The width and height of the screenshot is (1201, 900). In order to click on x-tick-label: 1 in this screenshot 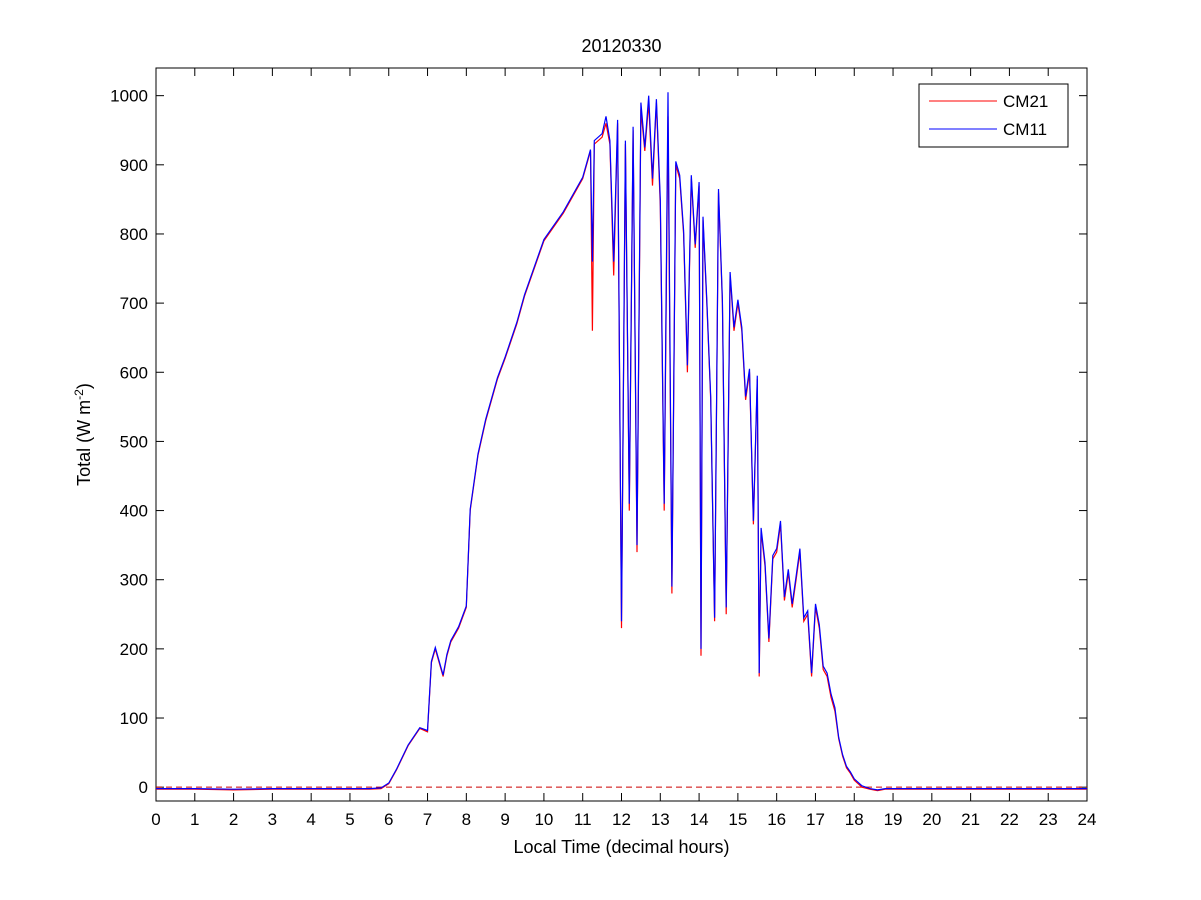, I will do `click(194, 819)`.